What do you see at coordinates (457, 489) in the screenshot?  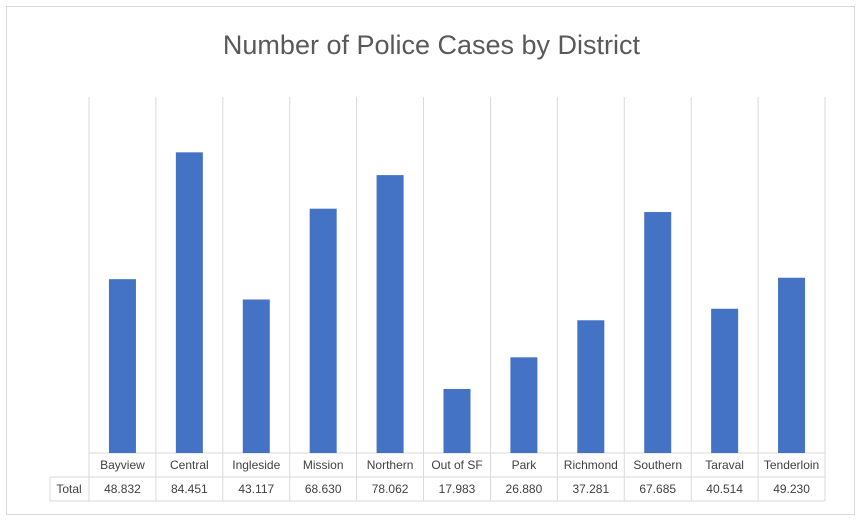 I see `value-label: 17.983` at bounding box center [457, 489].